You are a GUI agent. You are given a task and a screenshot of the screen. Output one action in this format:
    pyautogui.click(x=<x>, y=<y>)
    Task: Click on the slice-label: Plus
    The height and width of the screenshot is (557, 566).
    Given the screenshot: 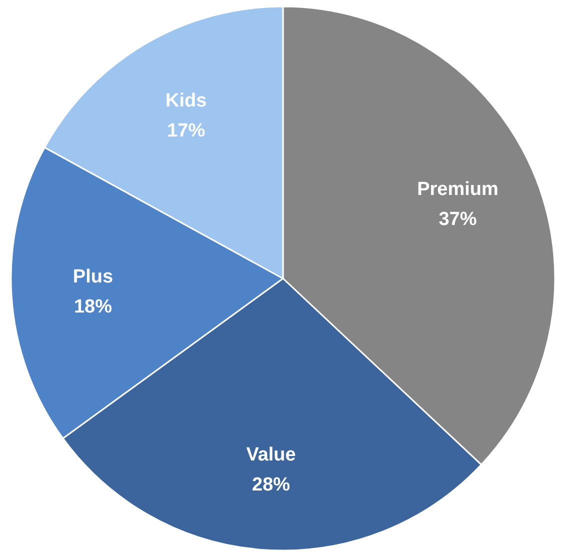 What is the action you would take?
    pyautogui.click(x=93, y=277)
    